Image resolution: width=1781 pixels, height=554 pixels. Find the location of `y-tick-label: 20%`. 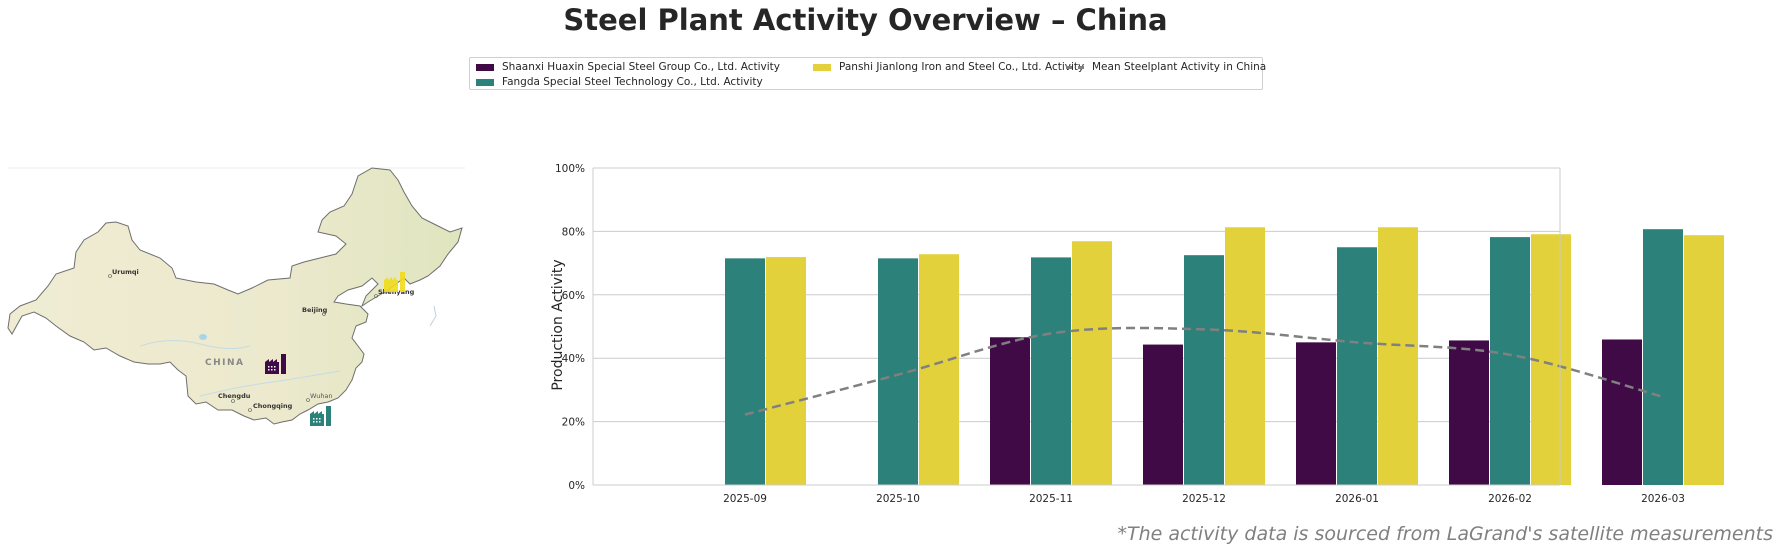

y-tick-label: 20% is located at coordinates (573, 423).